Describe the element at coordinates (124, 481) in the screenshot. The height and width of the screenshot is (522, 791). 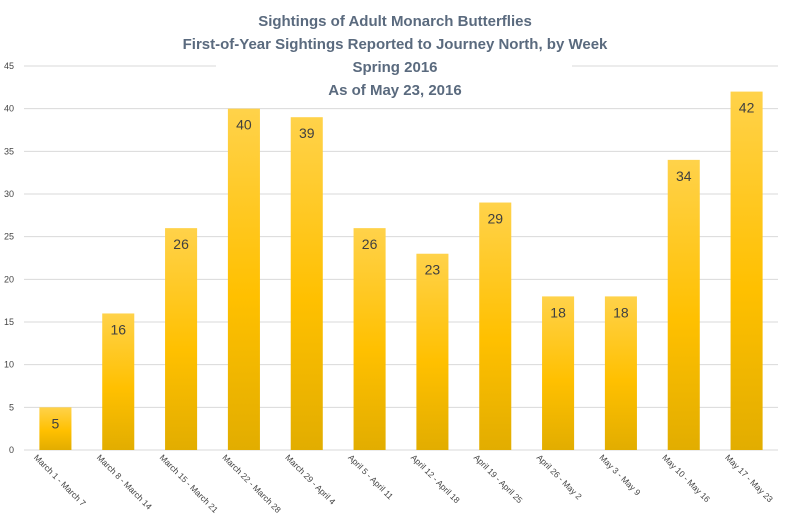
I see `x-tick-label: March 8 - March 14` at that location.